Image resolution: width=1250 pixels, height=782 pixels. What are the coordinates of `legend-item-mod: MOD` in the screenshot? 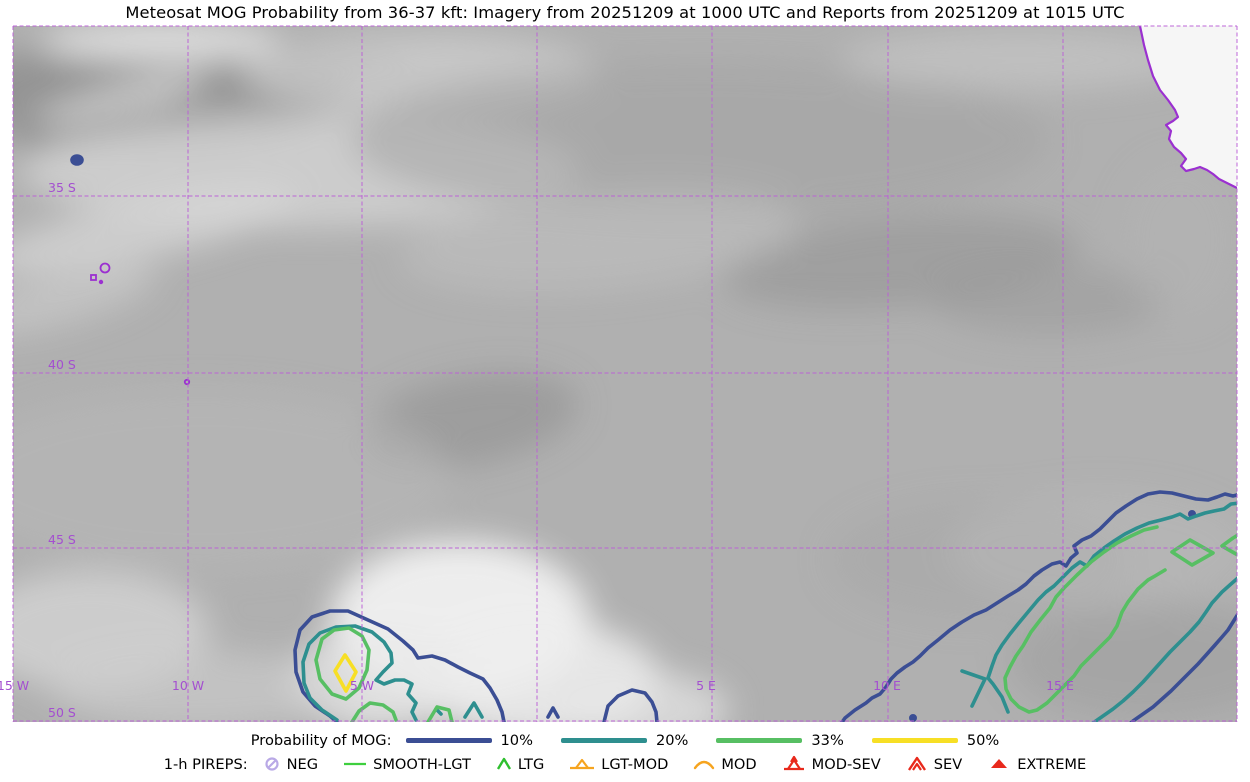 It's located at (724, 764).